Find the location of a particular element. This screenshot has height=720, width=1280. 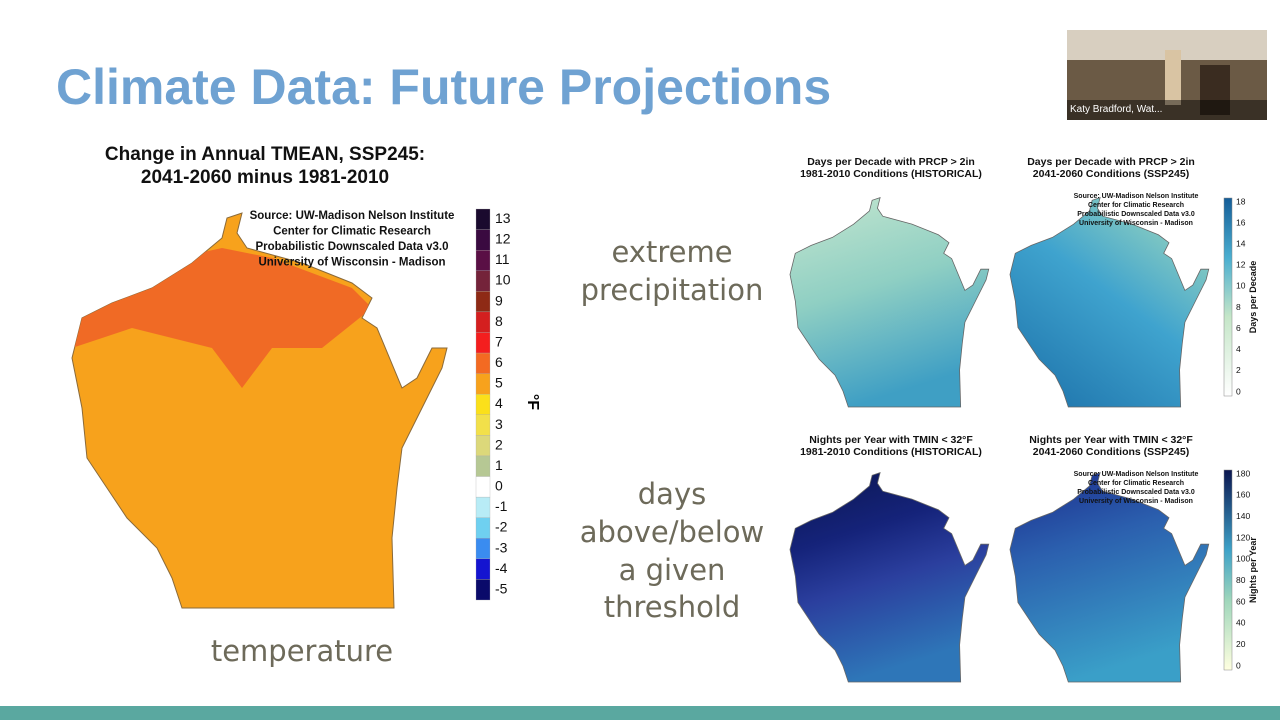

precip-hist-map is located at coordinates (889, 302).